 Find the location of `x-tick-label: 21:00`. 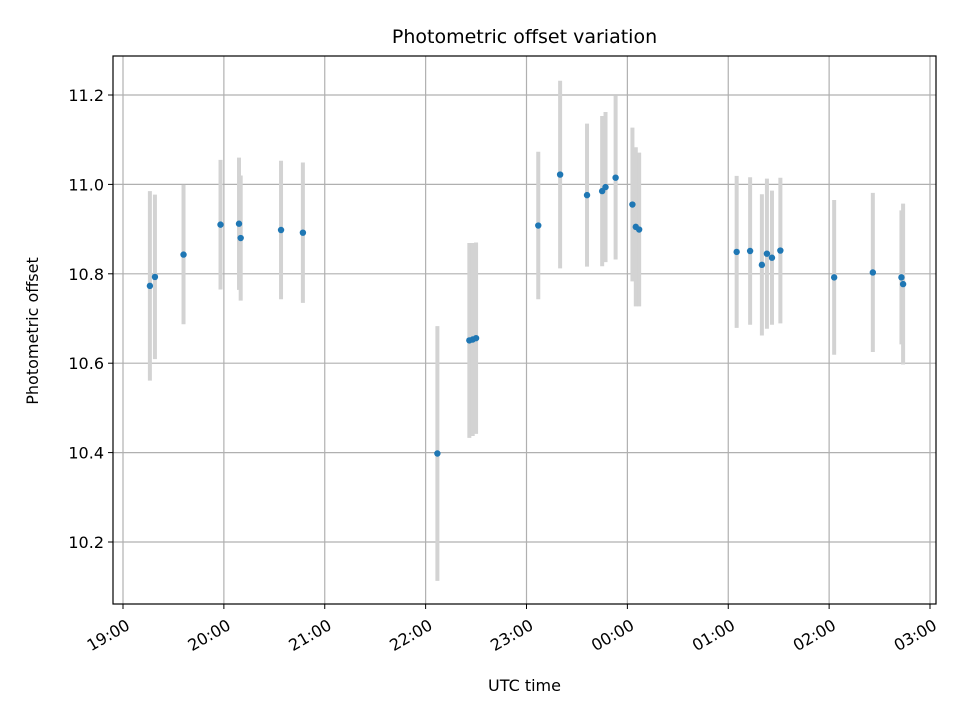

x-tick-label: 21:00 is located at coordinates (309, 635).